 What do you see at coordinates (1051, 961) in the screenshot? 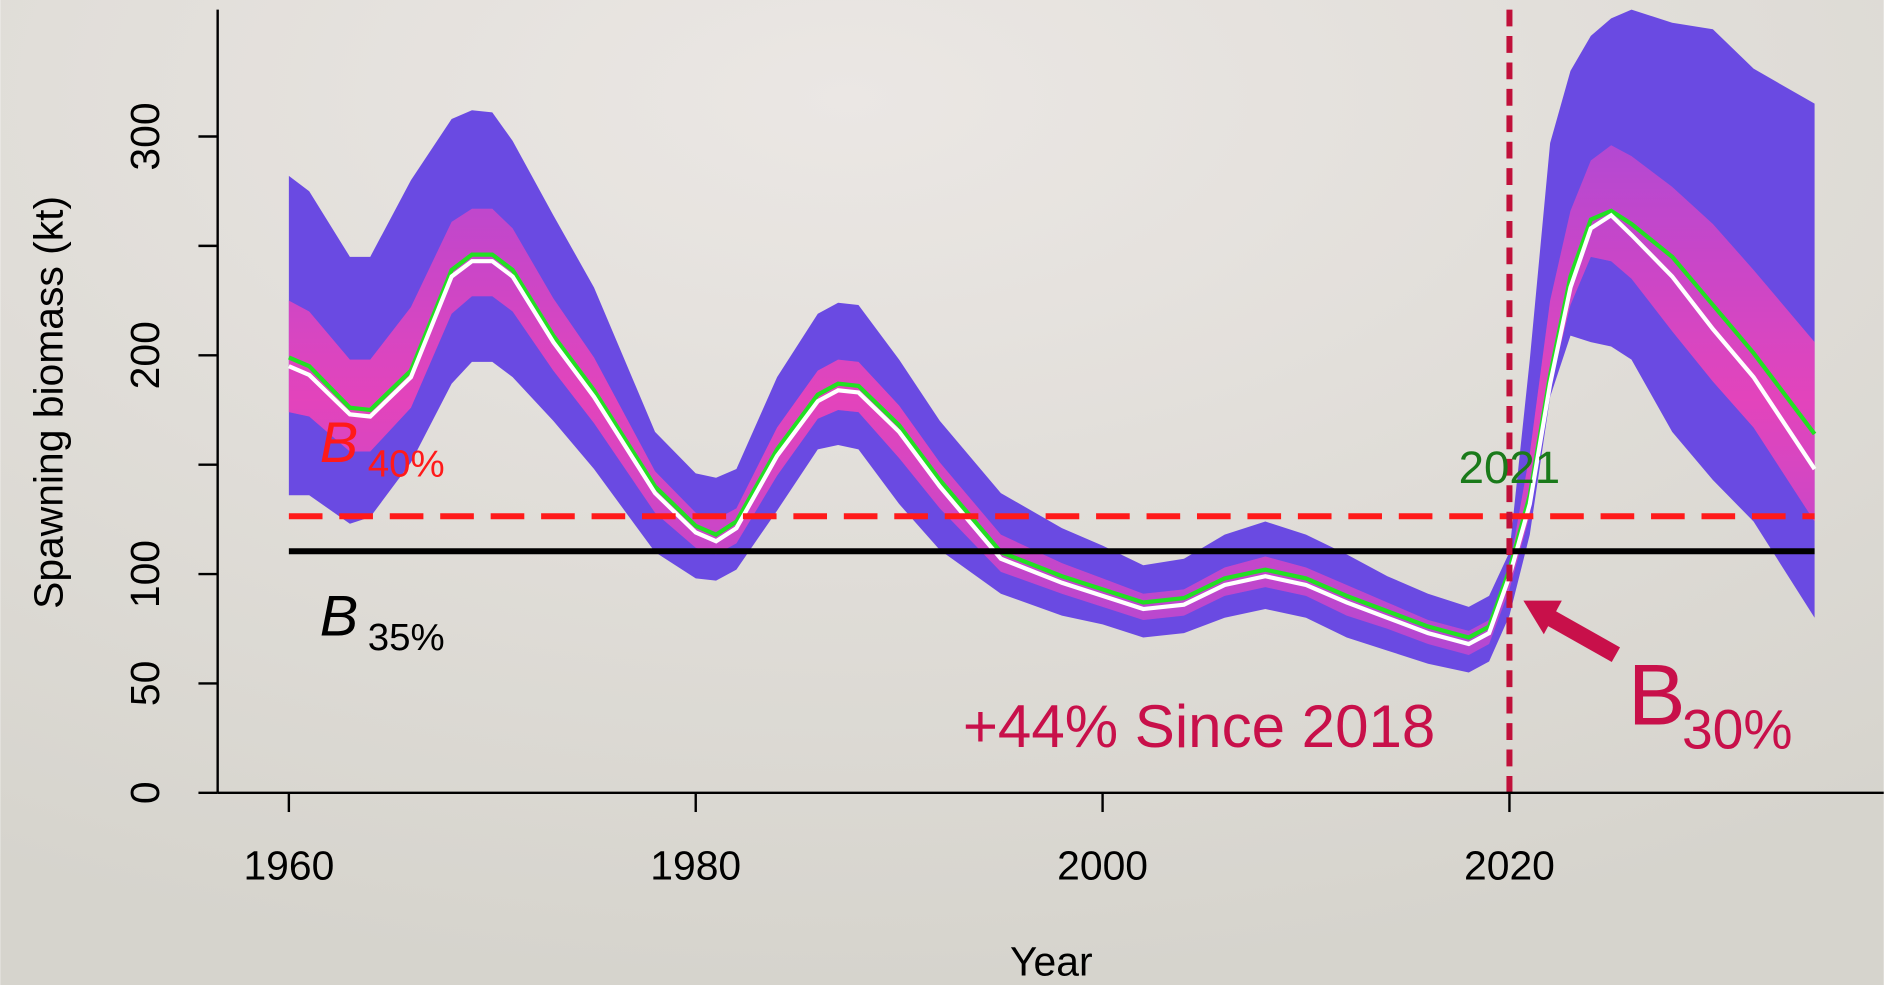
I see `x-axis-label: Year` at bounding box center [1051, 961].